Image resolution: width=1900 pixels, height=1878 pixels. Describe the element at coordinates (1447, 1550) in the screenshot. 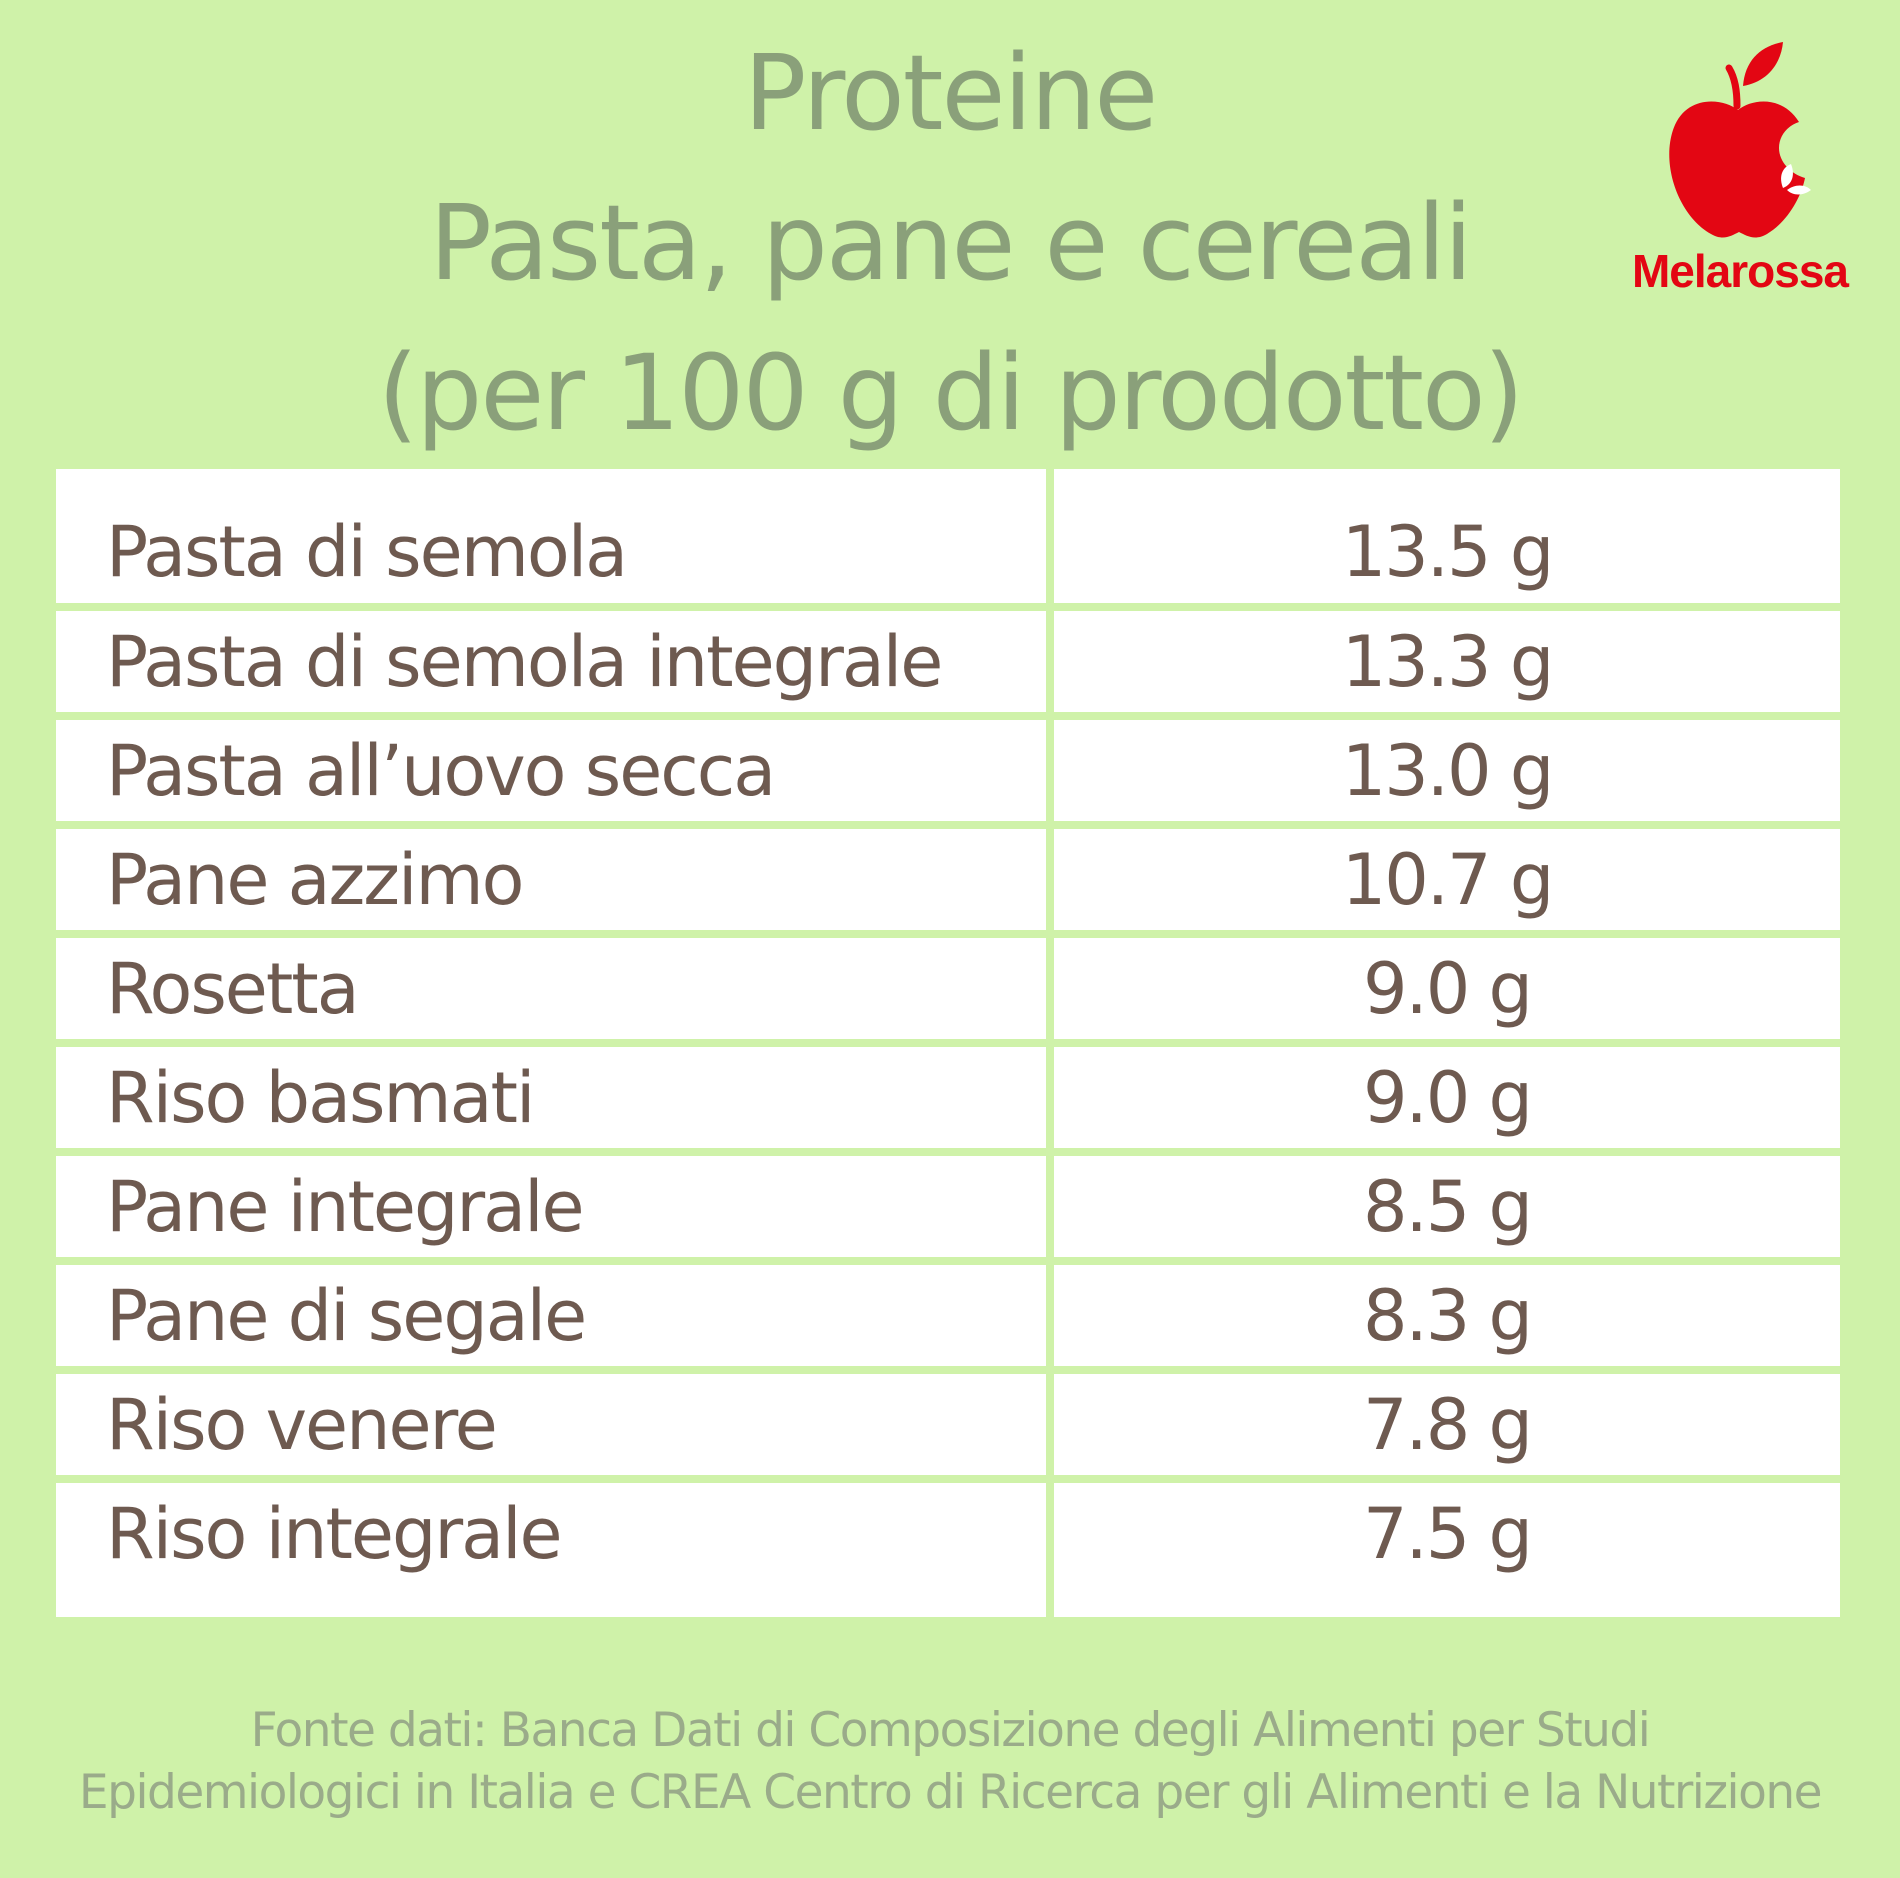

I see `protein-value: 7.5 g` at that location.